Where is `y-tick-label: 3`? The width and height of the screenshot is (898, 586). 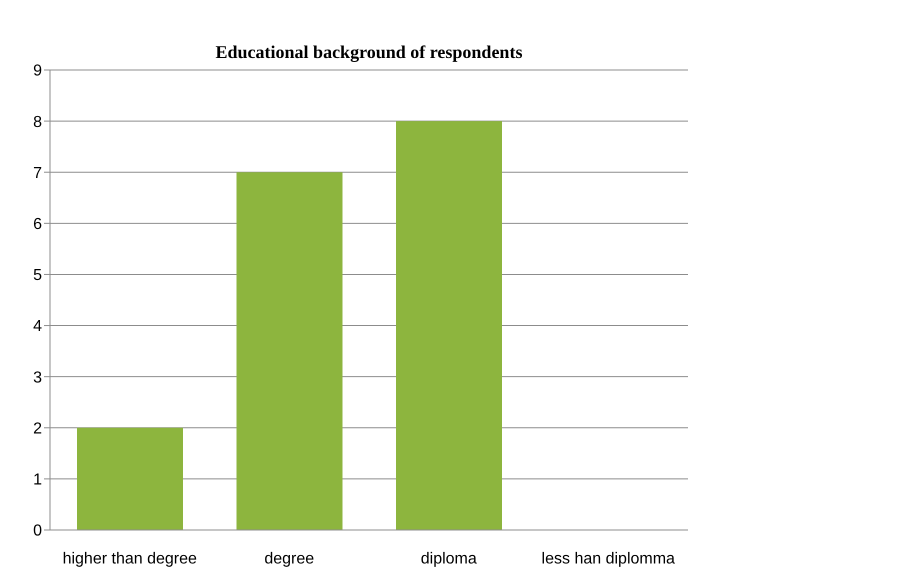 y-tick-label: 3 is located at coordinates (37, 377).